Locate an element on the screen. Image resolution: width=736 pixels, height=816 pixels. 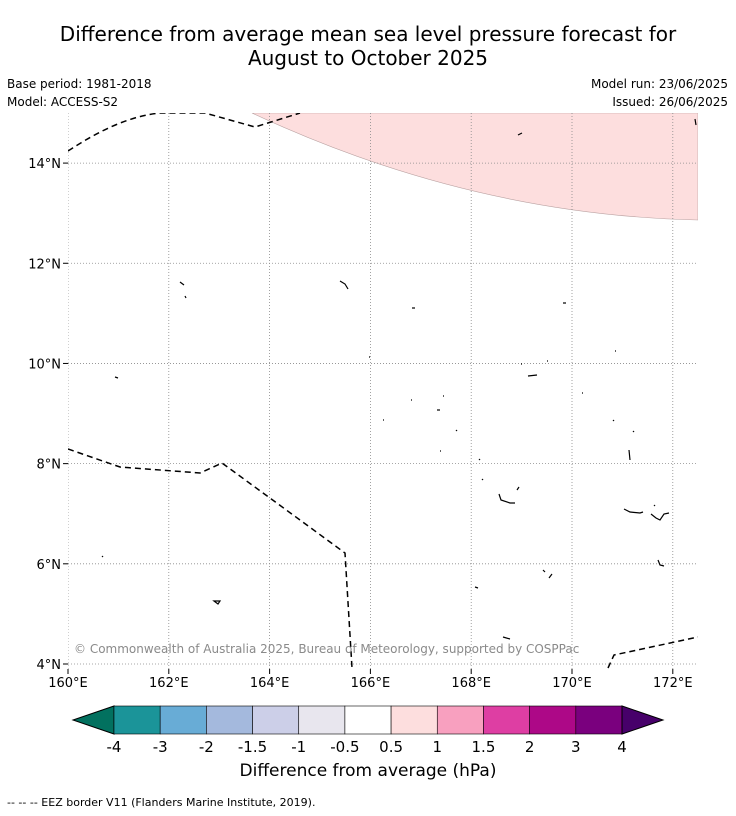
meta-left: Base period: 1981-2018 Model: ACCESS-S2 is located at coordinates (79, 93).